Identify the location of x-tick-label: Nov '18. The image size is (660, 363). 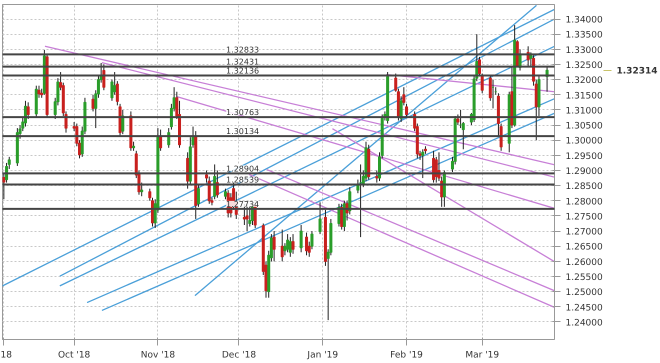
(158, 355).